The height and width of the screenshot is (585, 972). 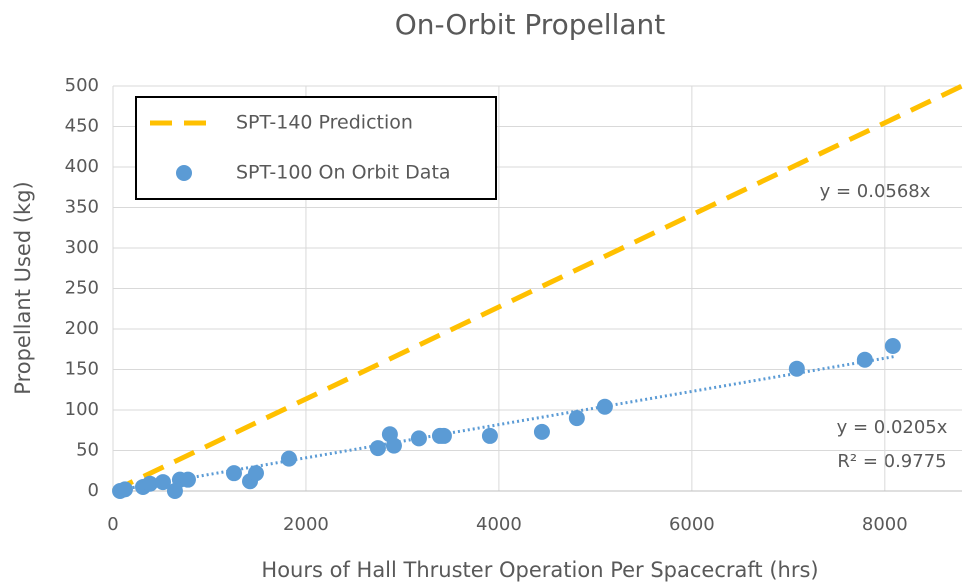 What do you see at coordinates (316, 148) in the screenshot?
I see `legend-box` at bounding box center [316, 148].